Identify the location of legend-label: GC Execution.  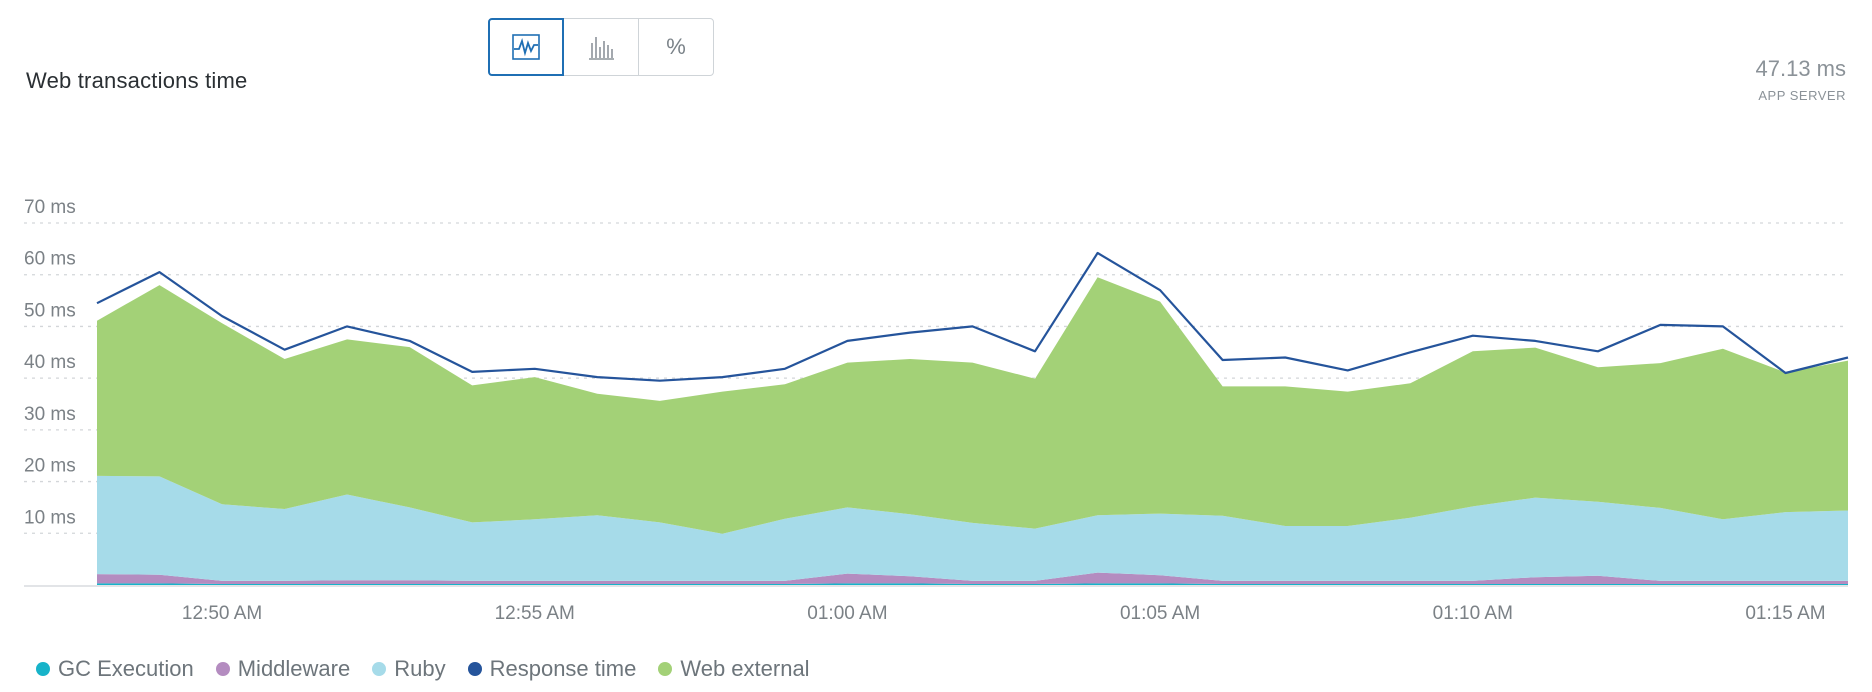
(126, 668).